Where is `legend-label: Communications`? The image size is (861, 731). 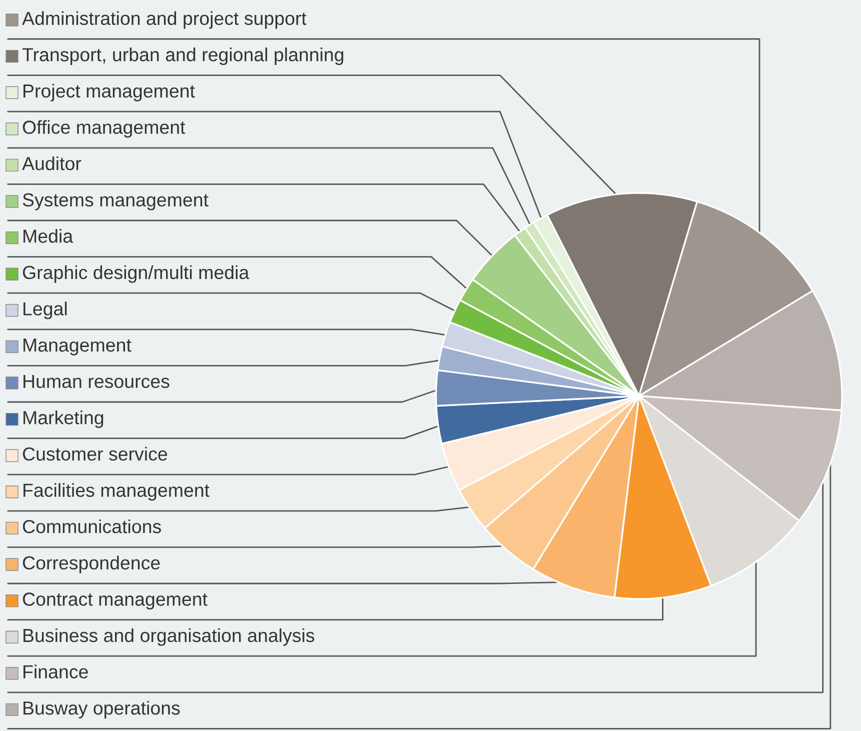
legend-label: Communications is located at coordinates (91, 526).